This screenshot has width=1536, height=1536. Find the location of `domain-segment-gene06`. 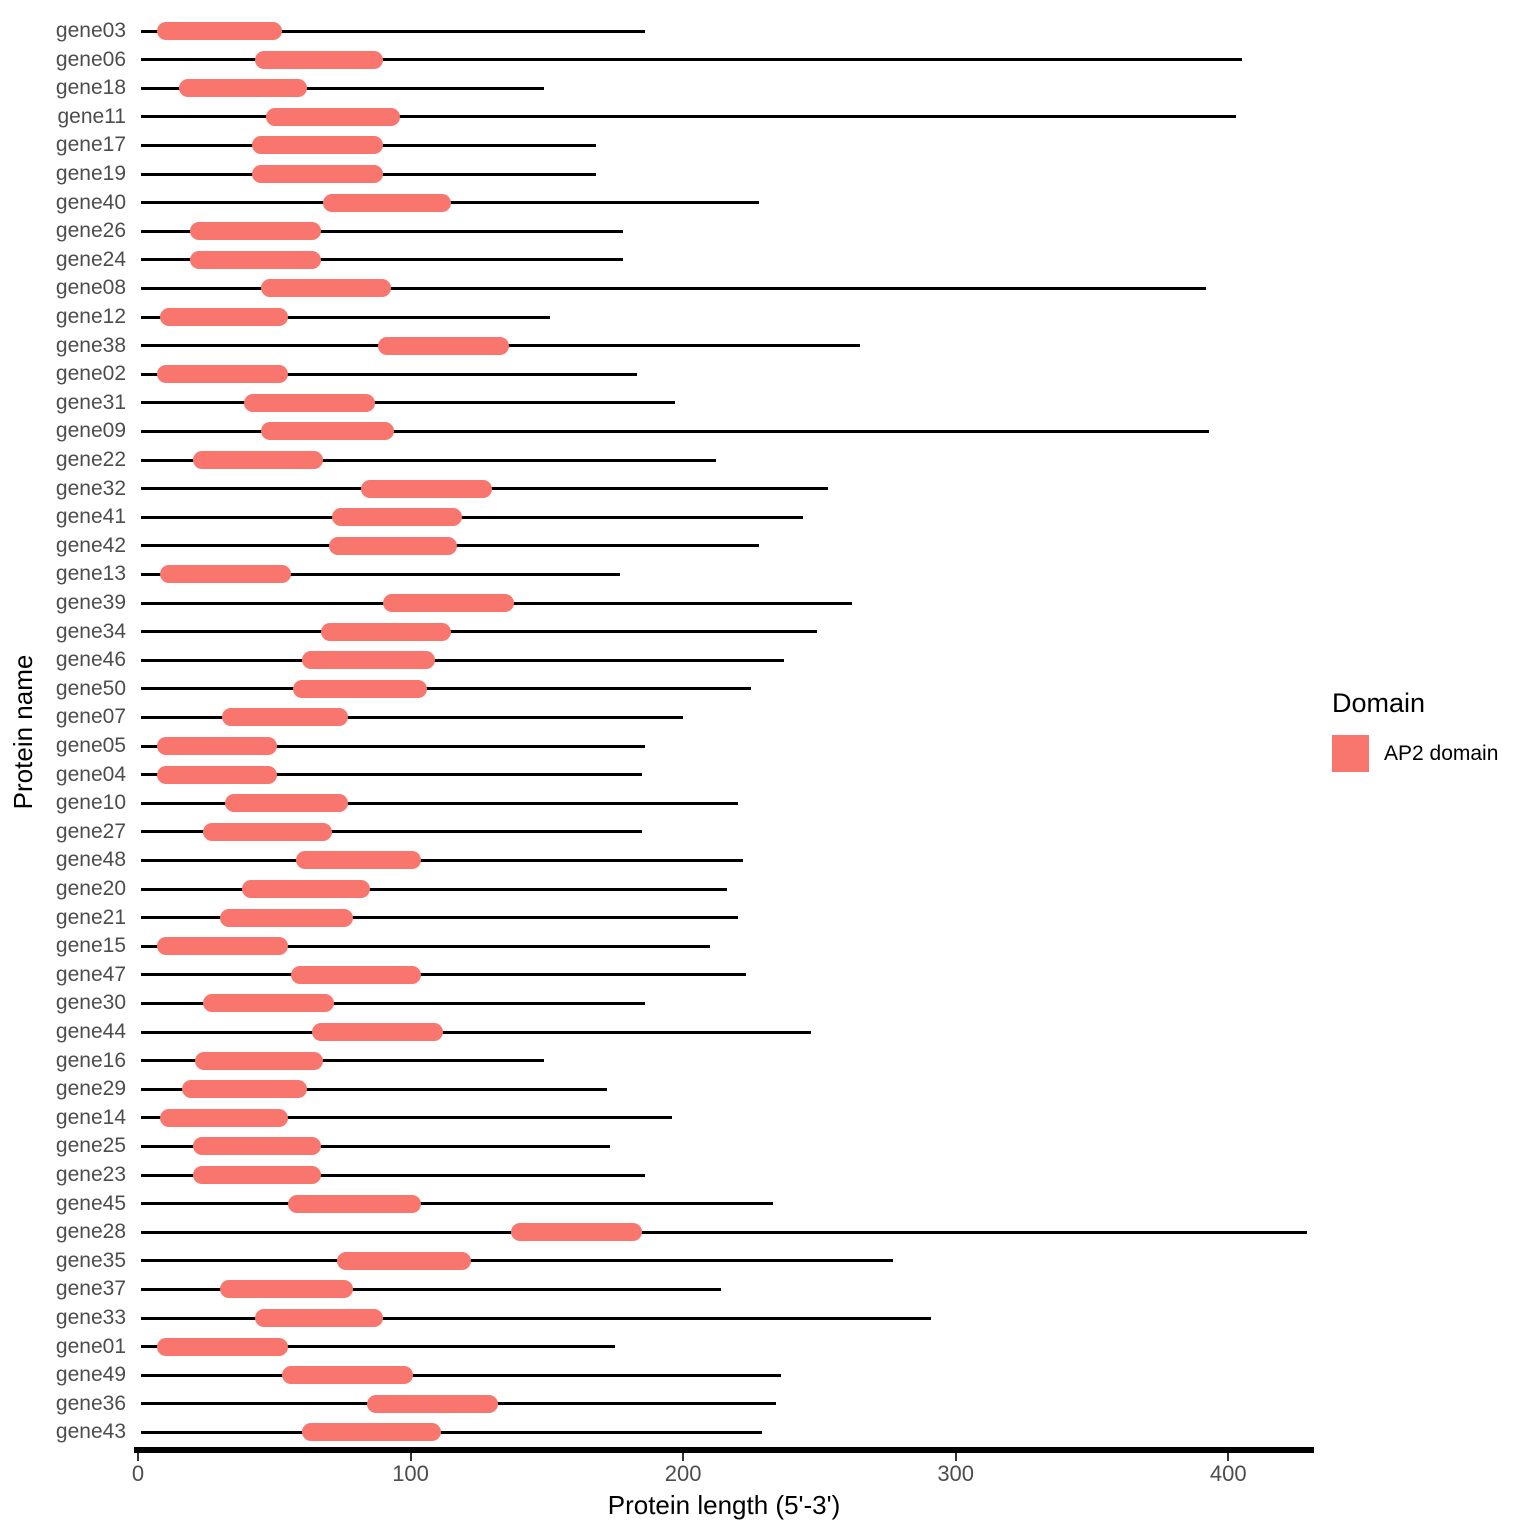

domain-segment-gene06 is located at coordinates (319, 59).